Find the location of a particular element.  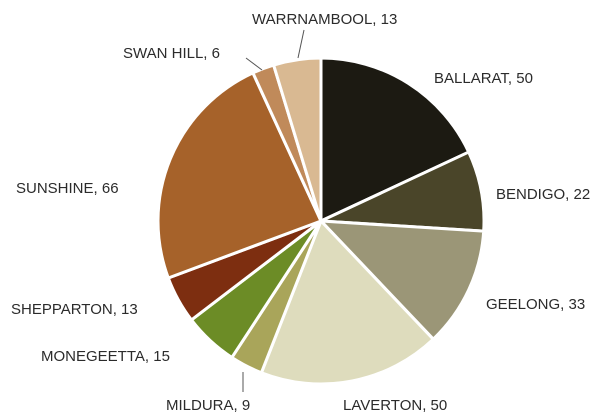

pie-slice-geelong is located at coordinates (402, 280).